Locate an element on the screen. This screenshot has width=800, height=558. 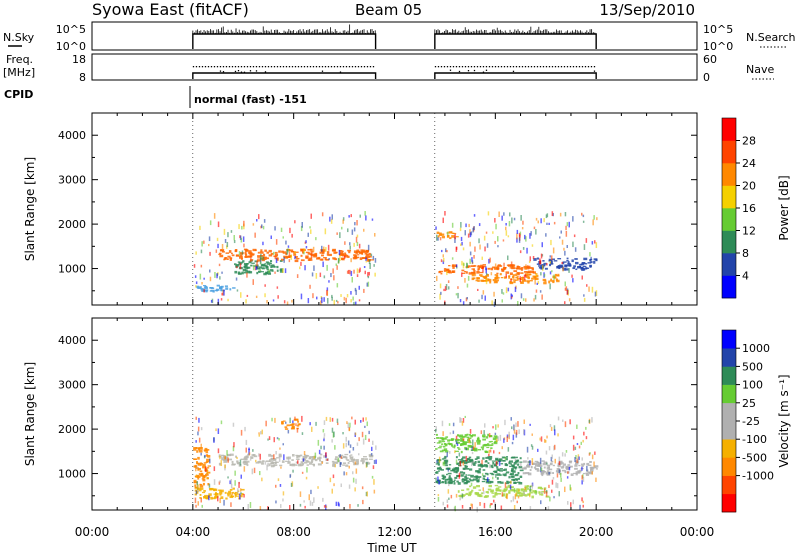
time-tick-label-6: 00:00 is located at coordinates (697, 532).